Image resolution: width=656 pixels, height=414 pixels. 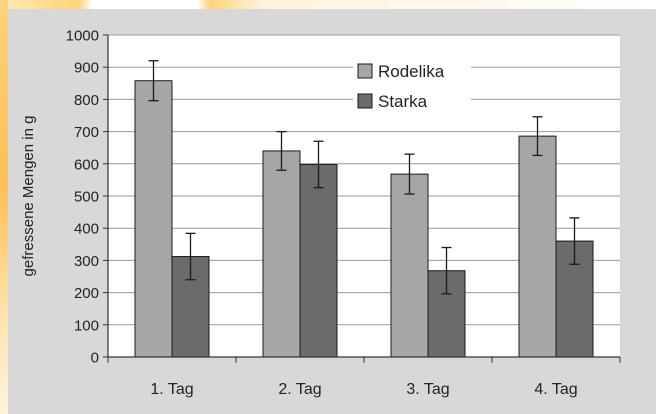 What do you see at coordinates (171, 389) in the screenshot?
I see `x-tick-label: 1. Tag` at bounding box center [171, 389].